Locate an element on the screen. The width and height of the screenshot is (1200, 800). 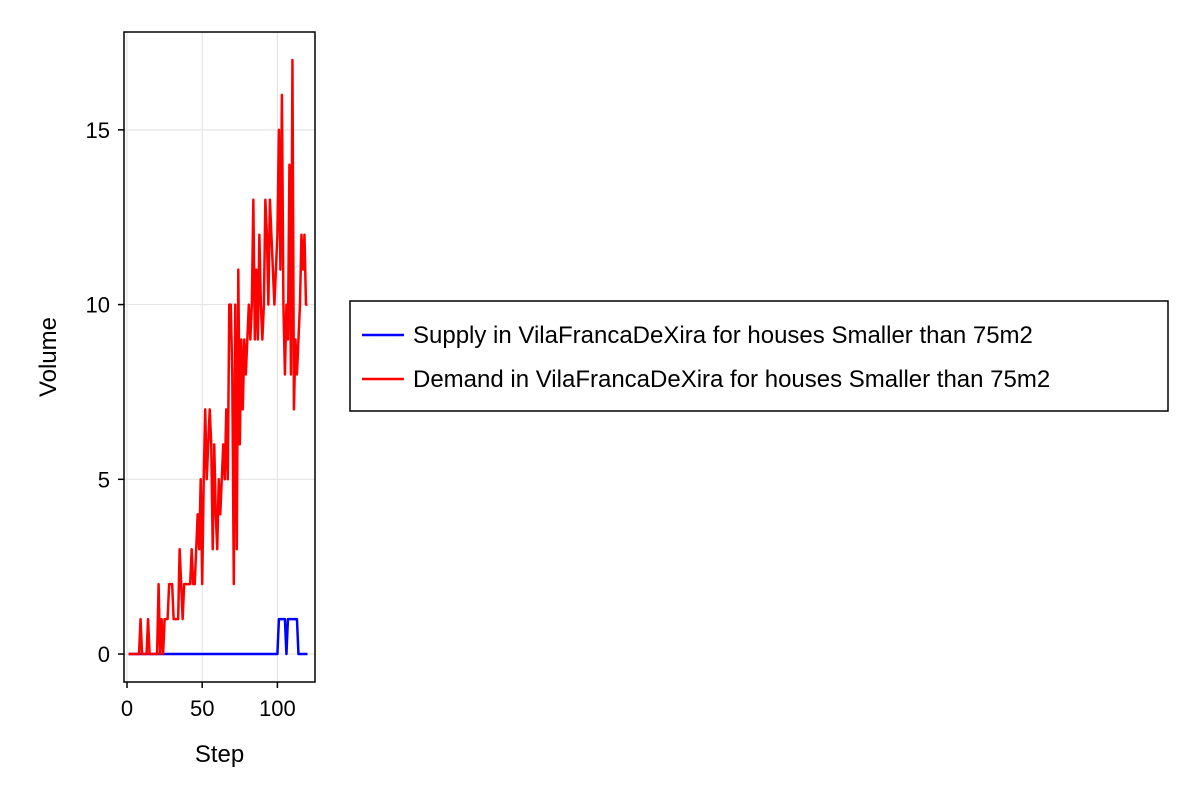
x-tick-label: 100 is located at coordinates (277, 708).